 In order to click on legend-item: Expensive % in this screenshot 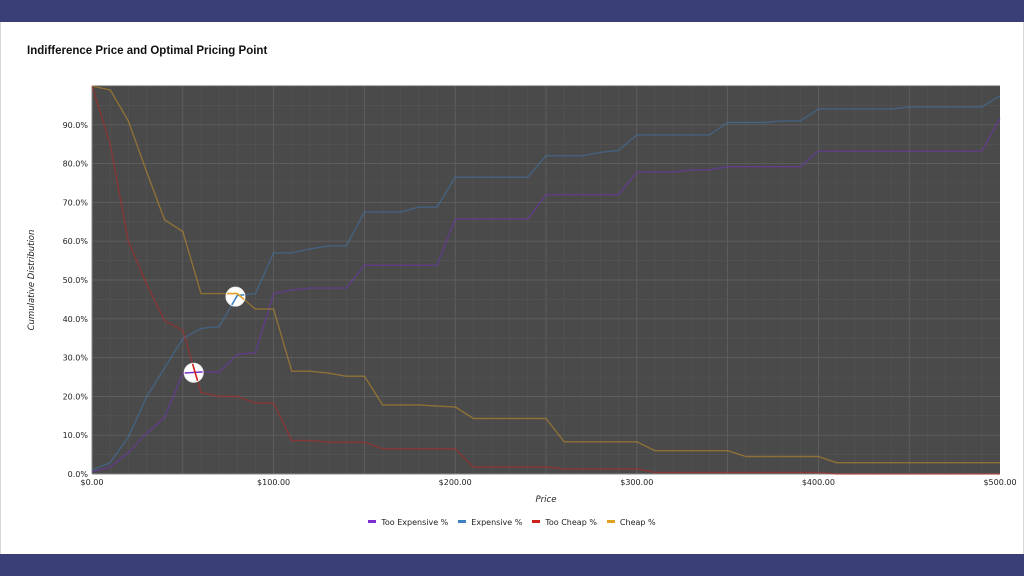, I will do `click(490, 522)`.